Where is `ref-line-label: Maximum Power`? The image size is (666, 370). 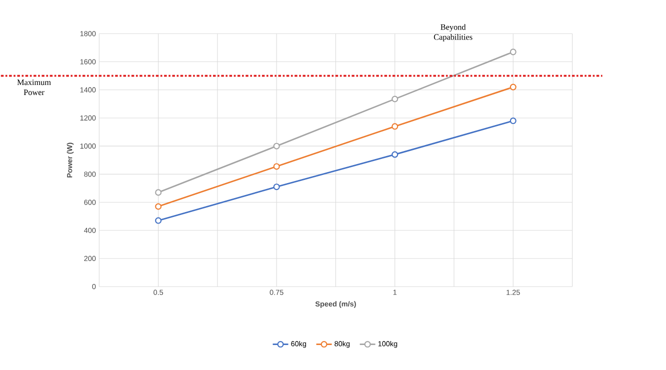
ref-line-label: Maximum Power is located at coordinates (34, 87).